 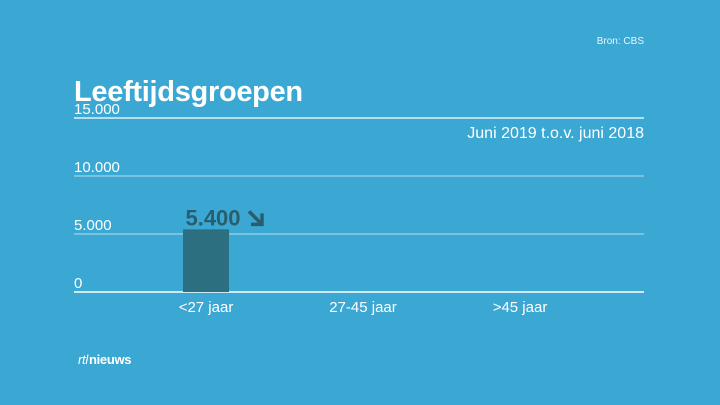 What do you see at coordinates (188, 92) in the screenshot?
I see `chart-title: Leeftijdsgroepen` at bounding box center [188, 92].